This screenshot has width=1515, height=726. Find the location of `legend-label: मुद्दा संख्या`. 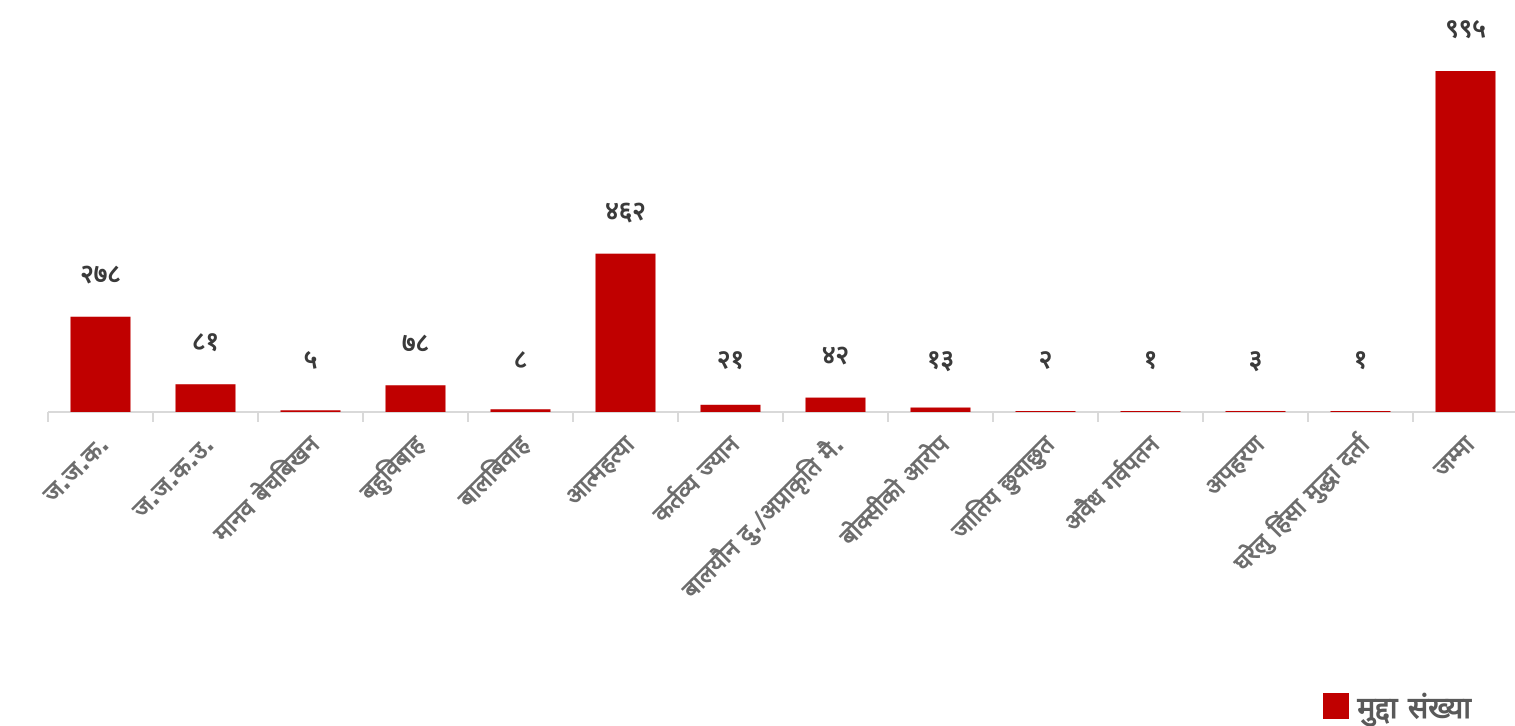

legend-label: मुद्दा संख्या is located at coordinates (1414, 708).